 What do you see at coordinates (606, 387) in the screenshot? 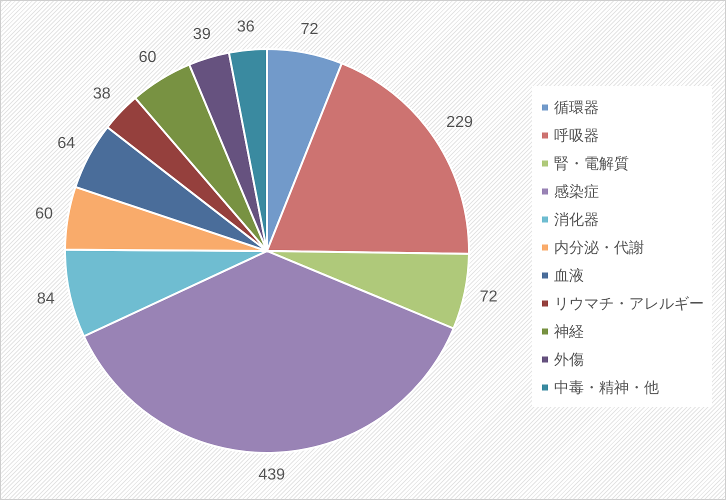
I see `legend-label: 中毒・精神・他` at bounding box center [606, 387].